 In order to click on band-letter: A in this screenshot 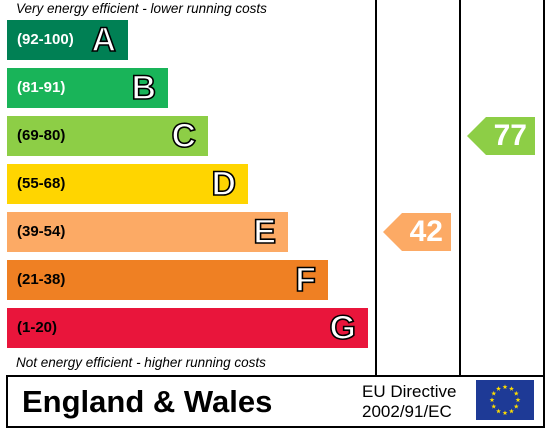, I will do `click(104, 40)`.